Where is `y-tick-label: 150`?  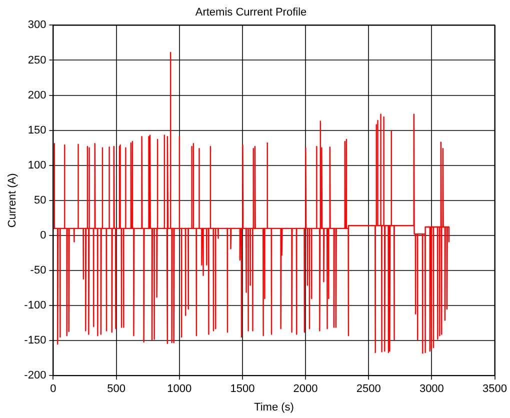
y-tick-label: 150 is located at coordinates (37, 130).